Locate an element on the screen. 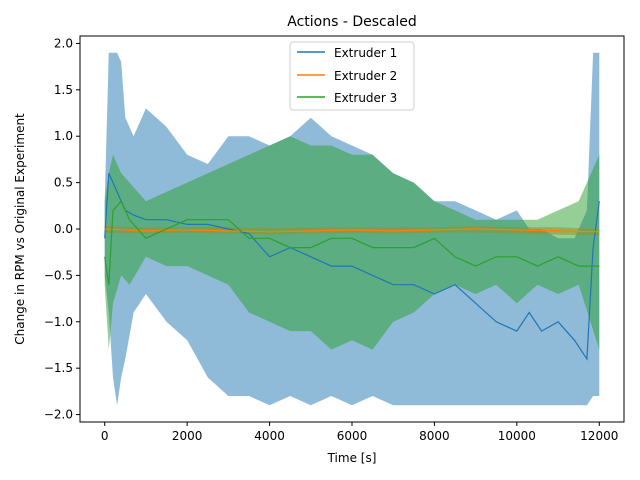 The height and width of the screenshot is (480, 640). legend-label-extruder-2: Extruder 2 is located at coordinates (365, 76).